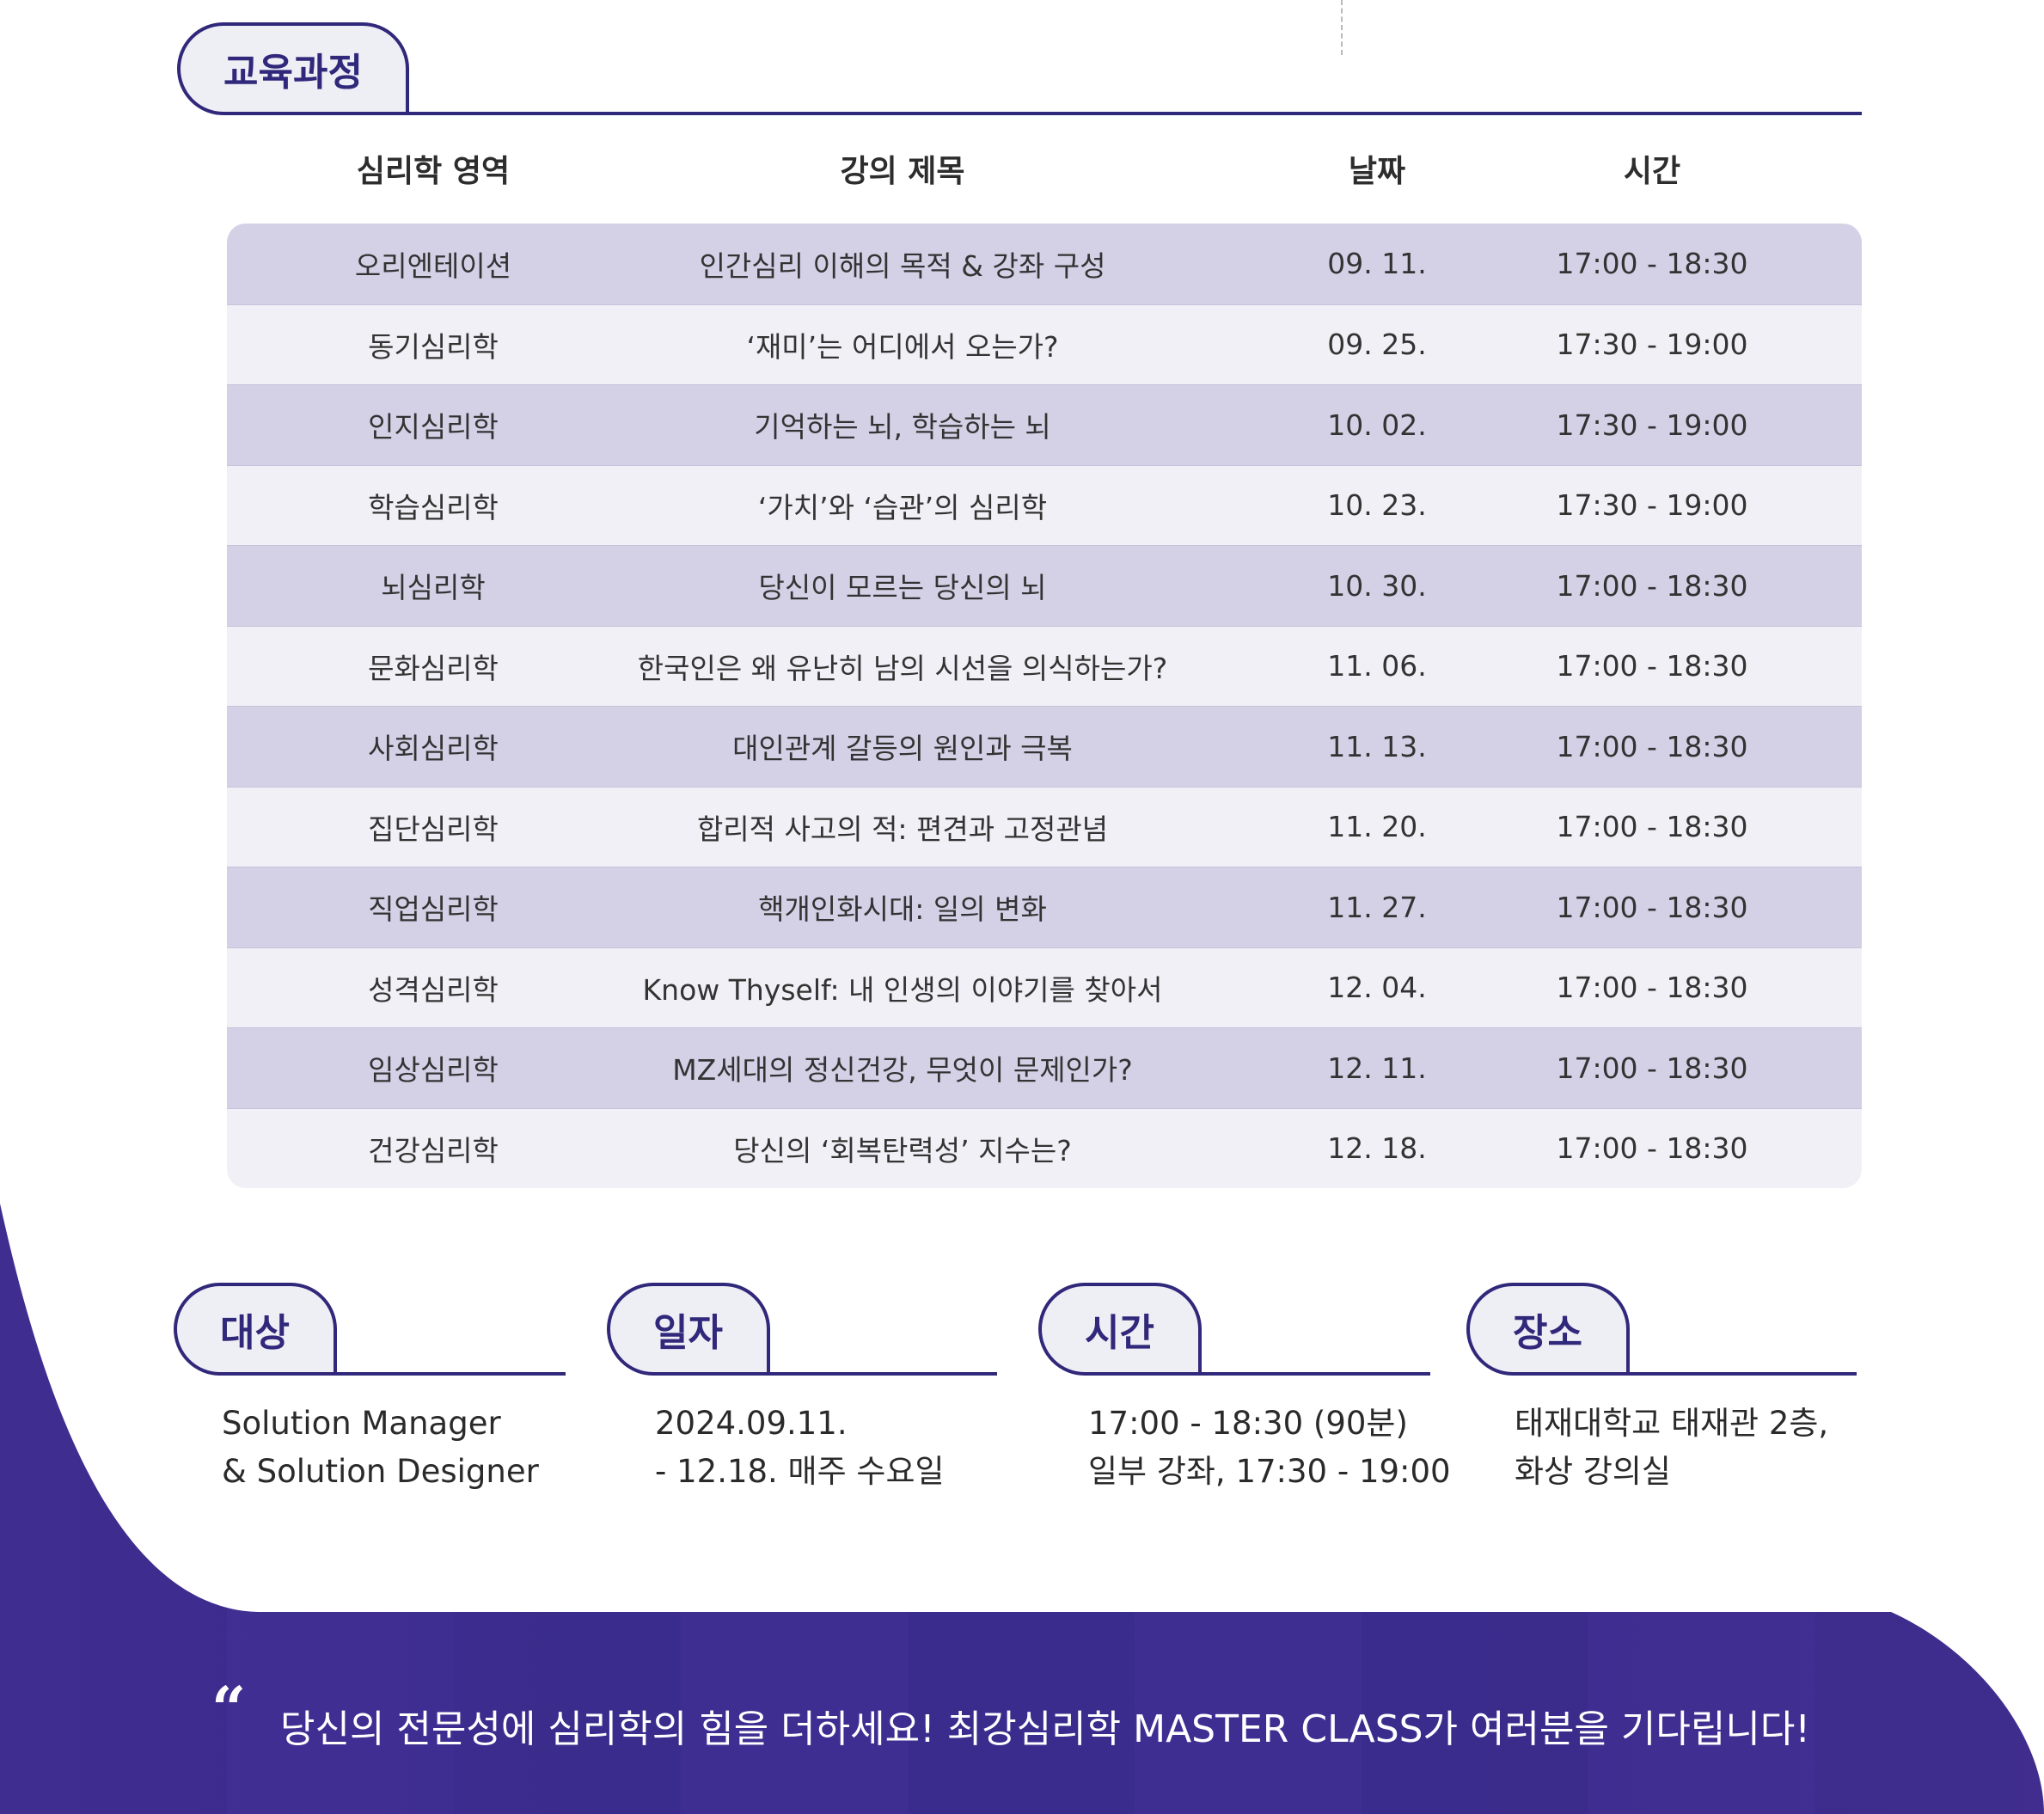  I want to click on info-text-date: 2024.09.11. - 12.18. 매주 수요일, so click(800, 1448).